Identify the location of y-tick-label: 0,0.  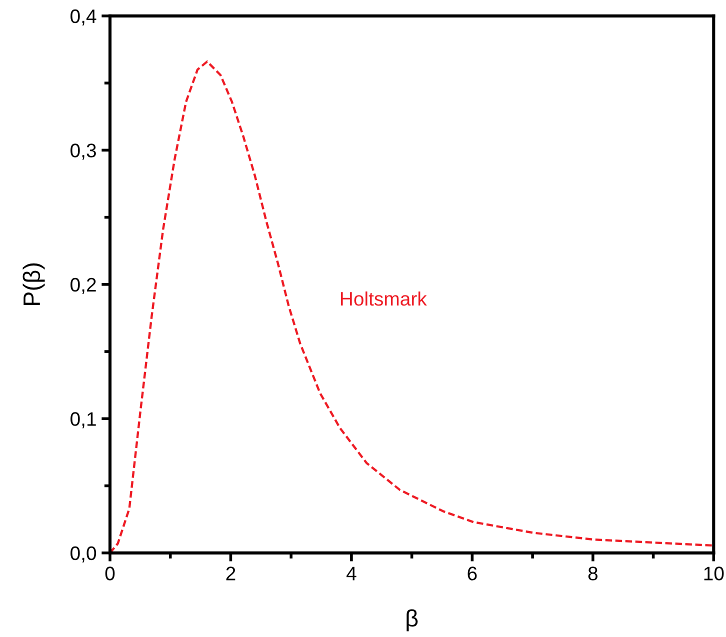
(83, 554).